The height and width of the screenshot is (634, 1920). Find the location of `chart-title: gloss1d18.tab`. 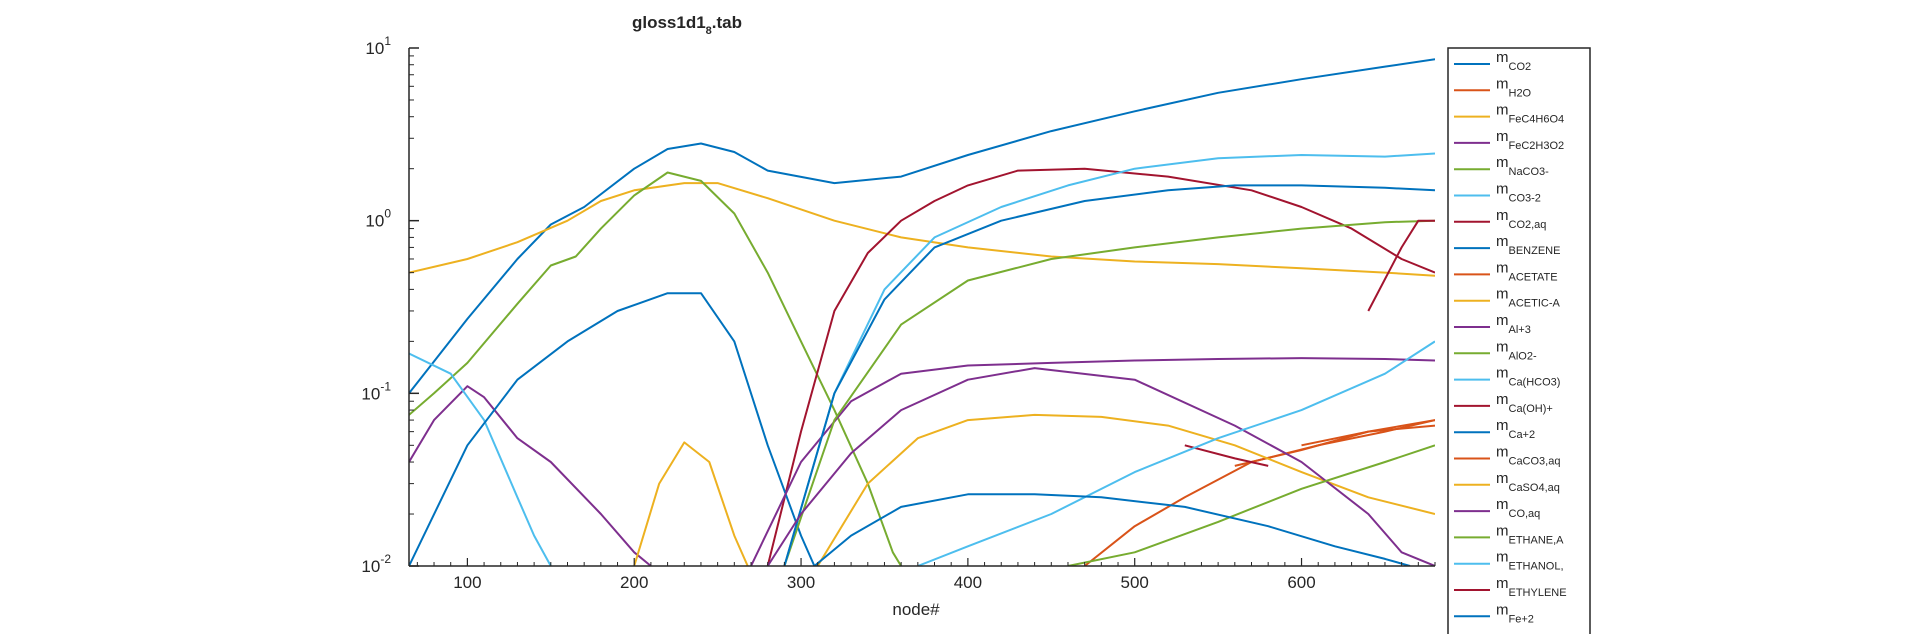

chart-title: gloss1d18.tab is located at coordinates (687, 25).